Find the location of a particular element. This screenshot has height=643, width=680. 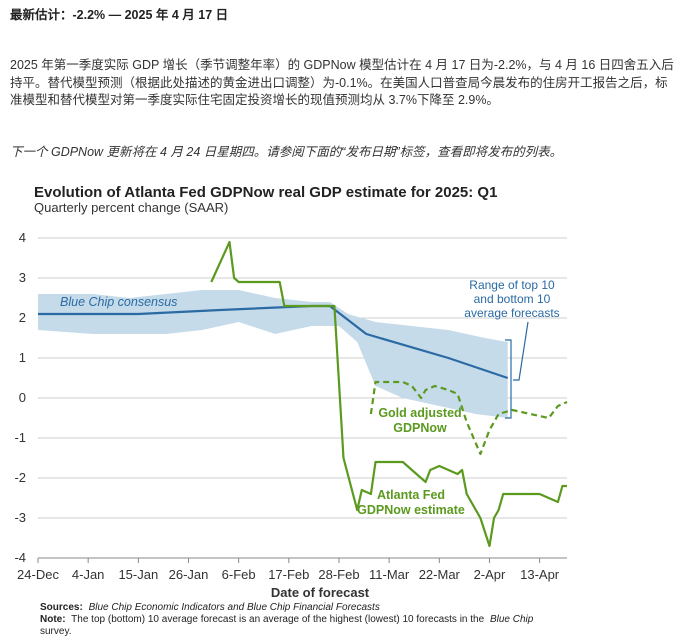

gold-label-line-2: GDPNow is located at coordinates (420, 428).